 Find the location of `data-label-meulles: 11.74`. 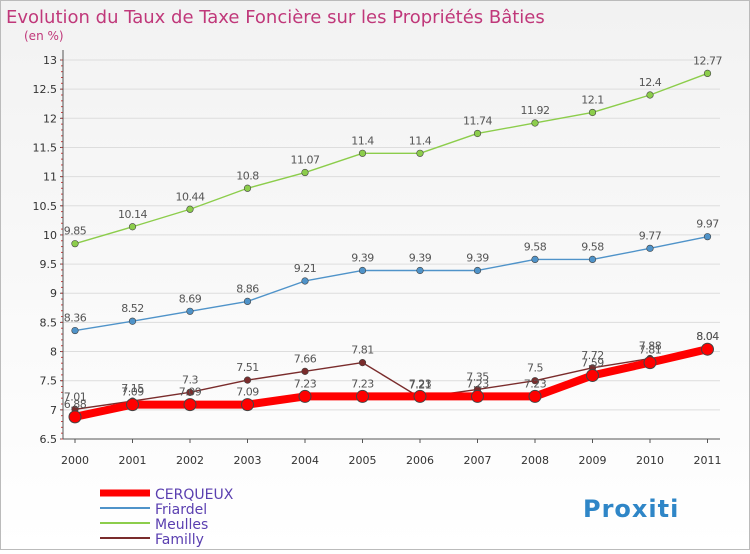

data-label-meulles: 11.74 is located at coordinates (477, 120).